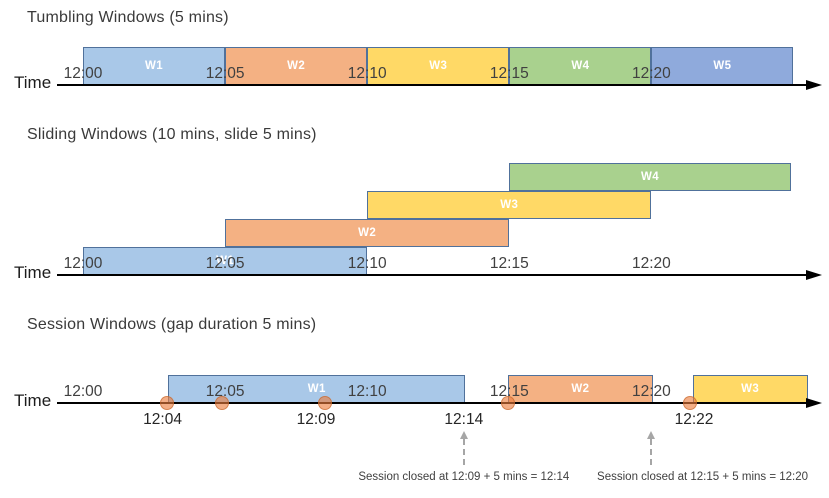 This screenshot has width=829, height=498. I want to click on diagram-title: Tumbling Windows (5 mins), so click(128, 17).